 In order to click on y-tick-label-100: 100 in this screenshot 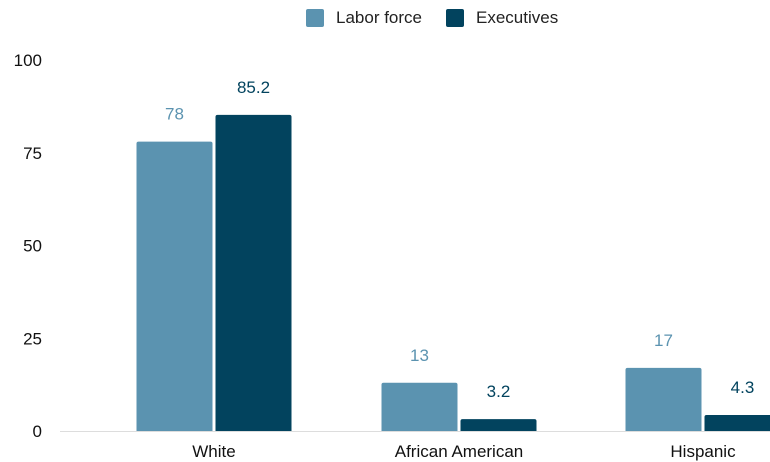, I will do `click(28, 60)`.